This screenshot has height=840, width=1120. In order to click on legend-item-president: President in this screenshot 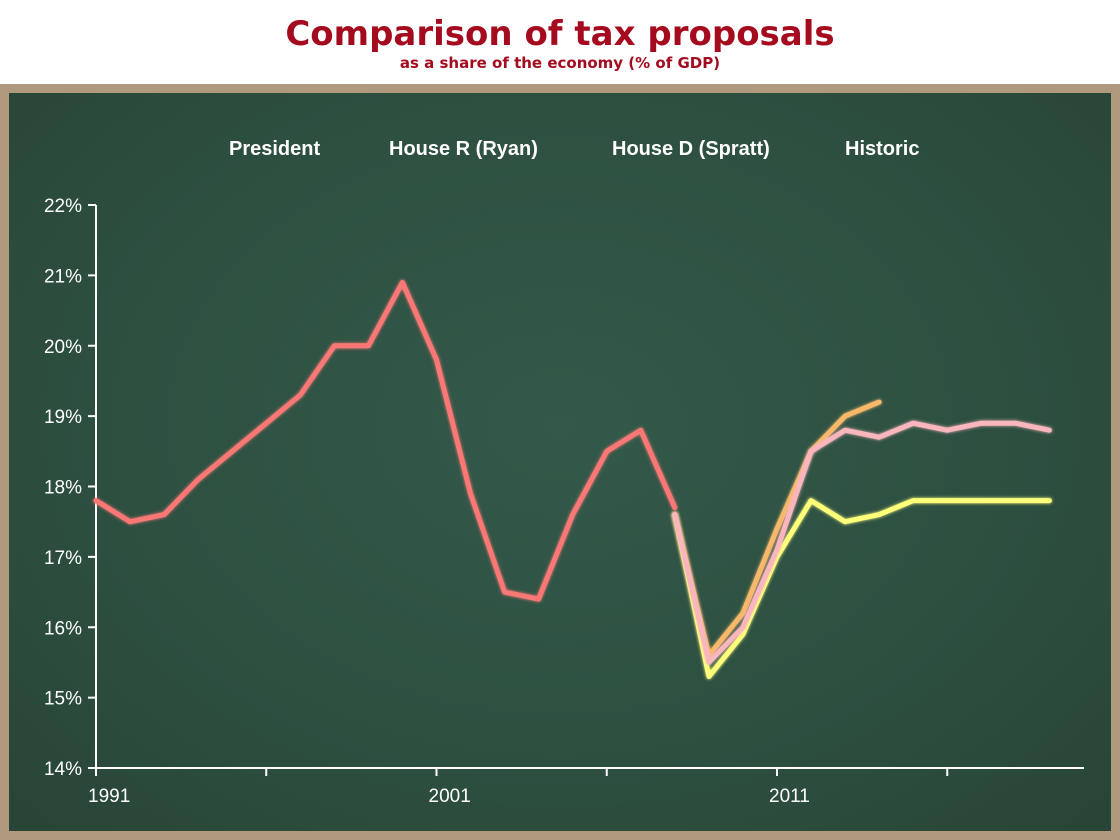, I will do `click(253, 149)`.